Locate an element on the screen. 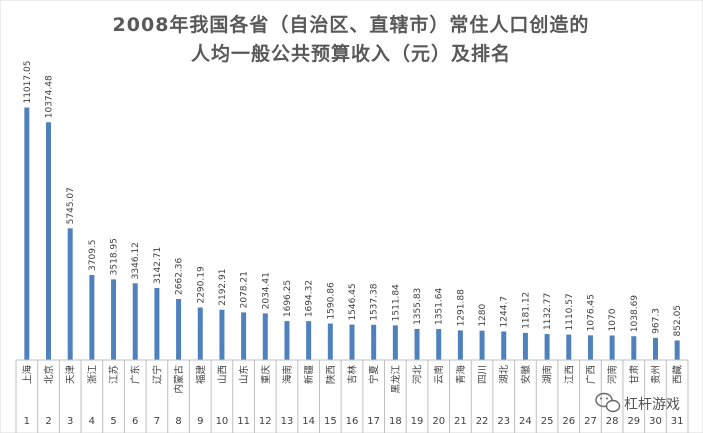 The height and width of the screenshot is (433, 703). data-label: 1546.45 is located at coordinates (353, 301).